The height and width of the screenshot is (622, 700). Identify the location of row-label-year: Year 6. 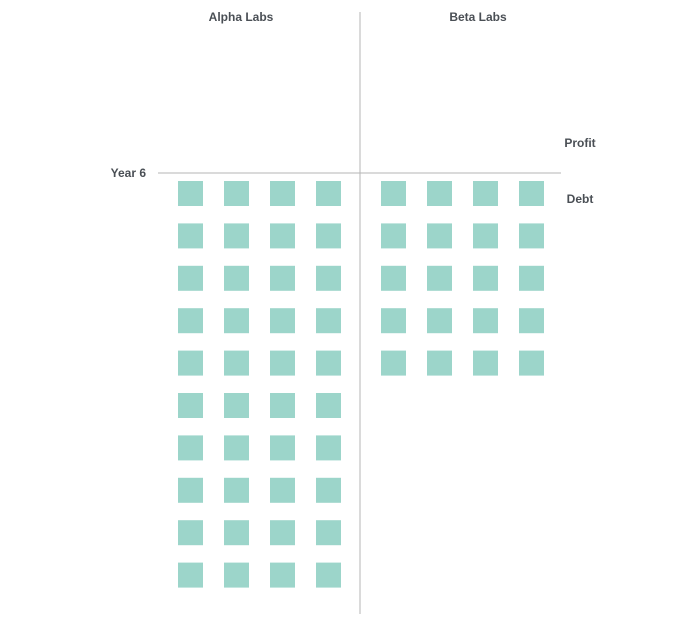
(129, 173).